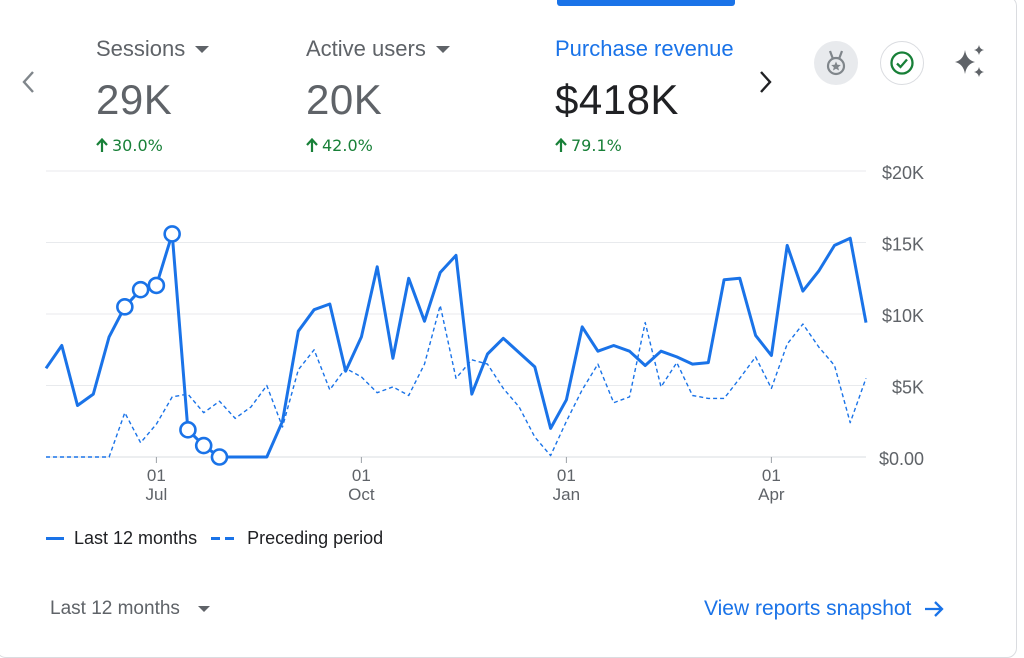 The height and width of the screenshot is (658, 1024). Describe the element at coordinates (901, 459) in the screenshot. I see `y-tick-label: $0.00` at that location.